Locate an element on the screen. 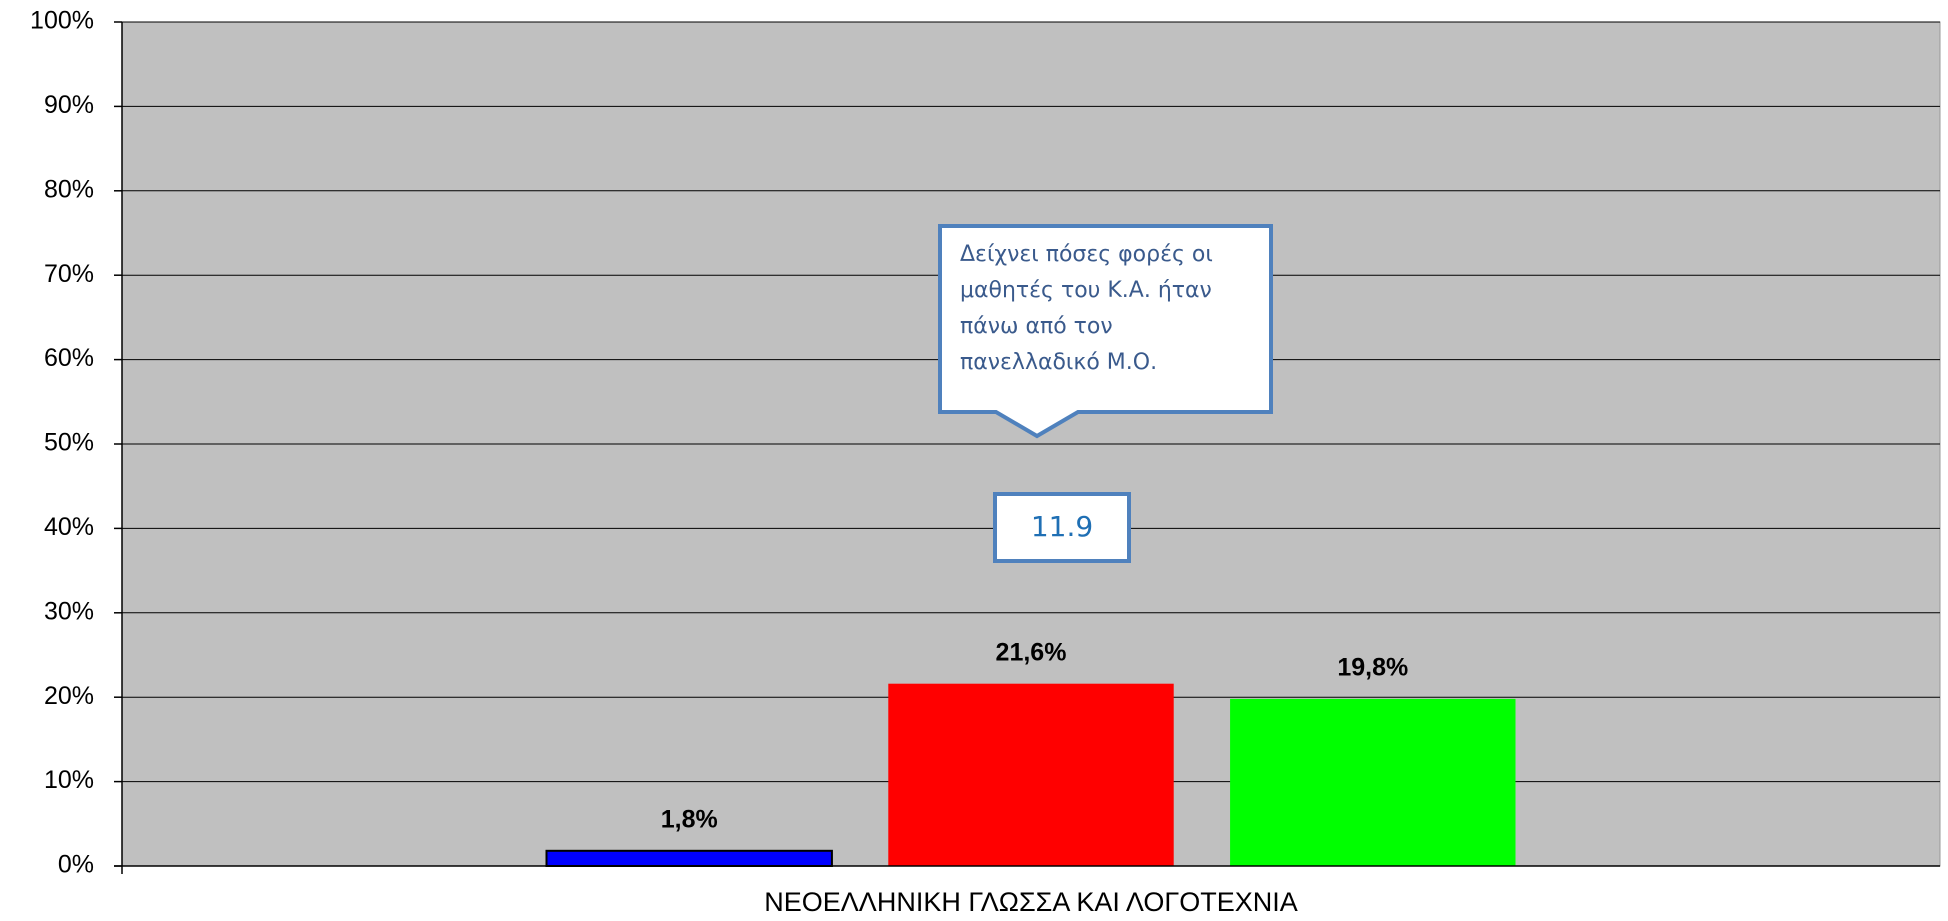 The height and width of the screenshot is (921, 1948). y-tick-label: 40% is located at coordinates (69, 527).